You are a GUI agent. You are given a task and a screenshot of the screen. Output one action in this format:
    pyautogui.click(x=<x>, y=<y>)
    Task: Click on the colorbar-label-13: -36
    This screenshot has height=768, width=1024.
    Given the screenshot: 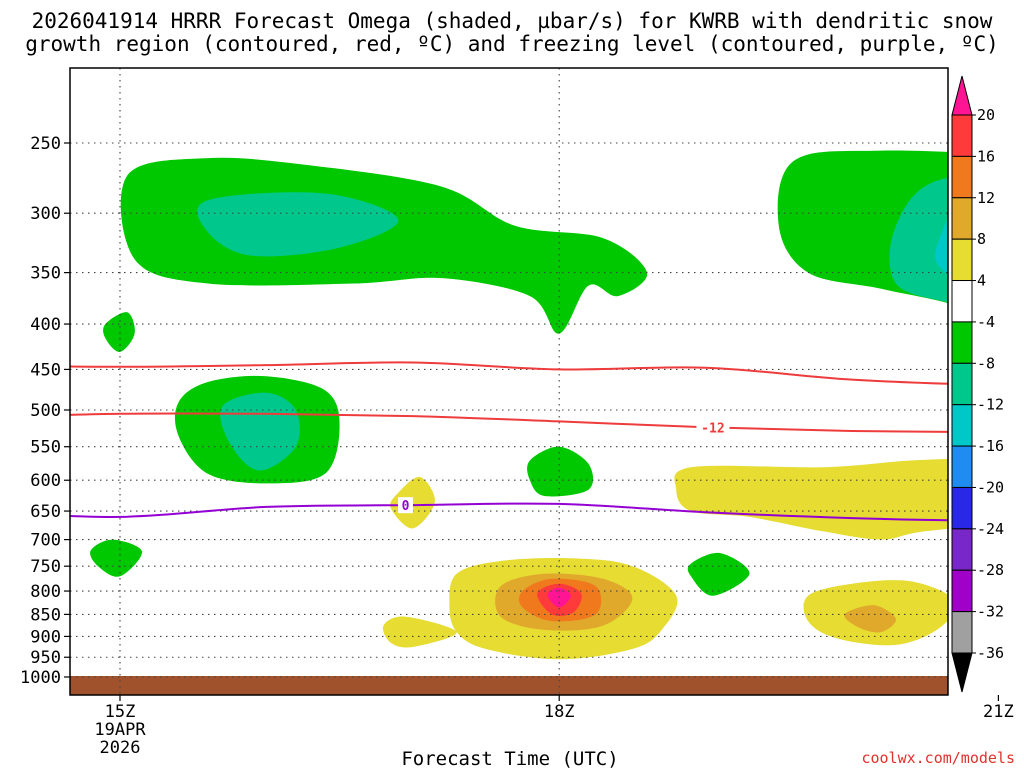 What is the action you would take?
    pyautogui.click(x=990, y=653)
    